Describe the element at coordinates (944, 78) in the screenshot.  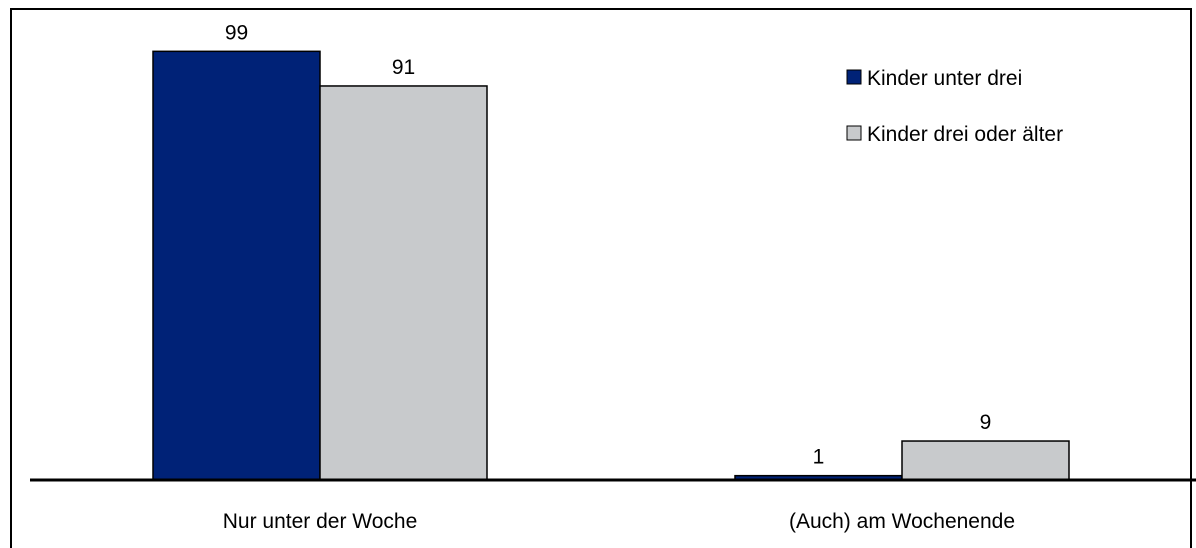
I see `legend-label: Kinder unter drei` at that location.